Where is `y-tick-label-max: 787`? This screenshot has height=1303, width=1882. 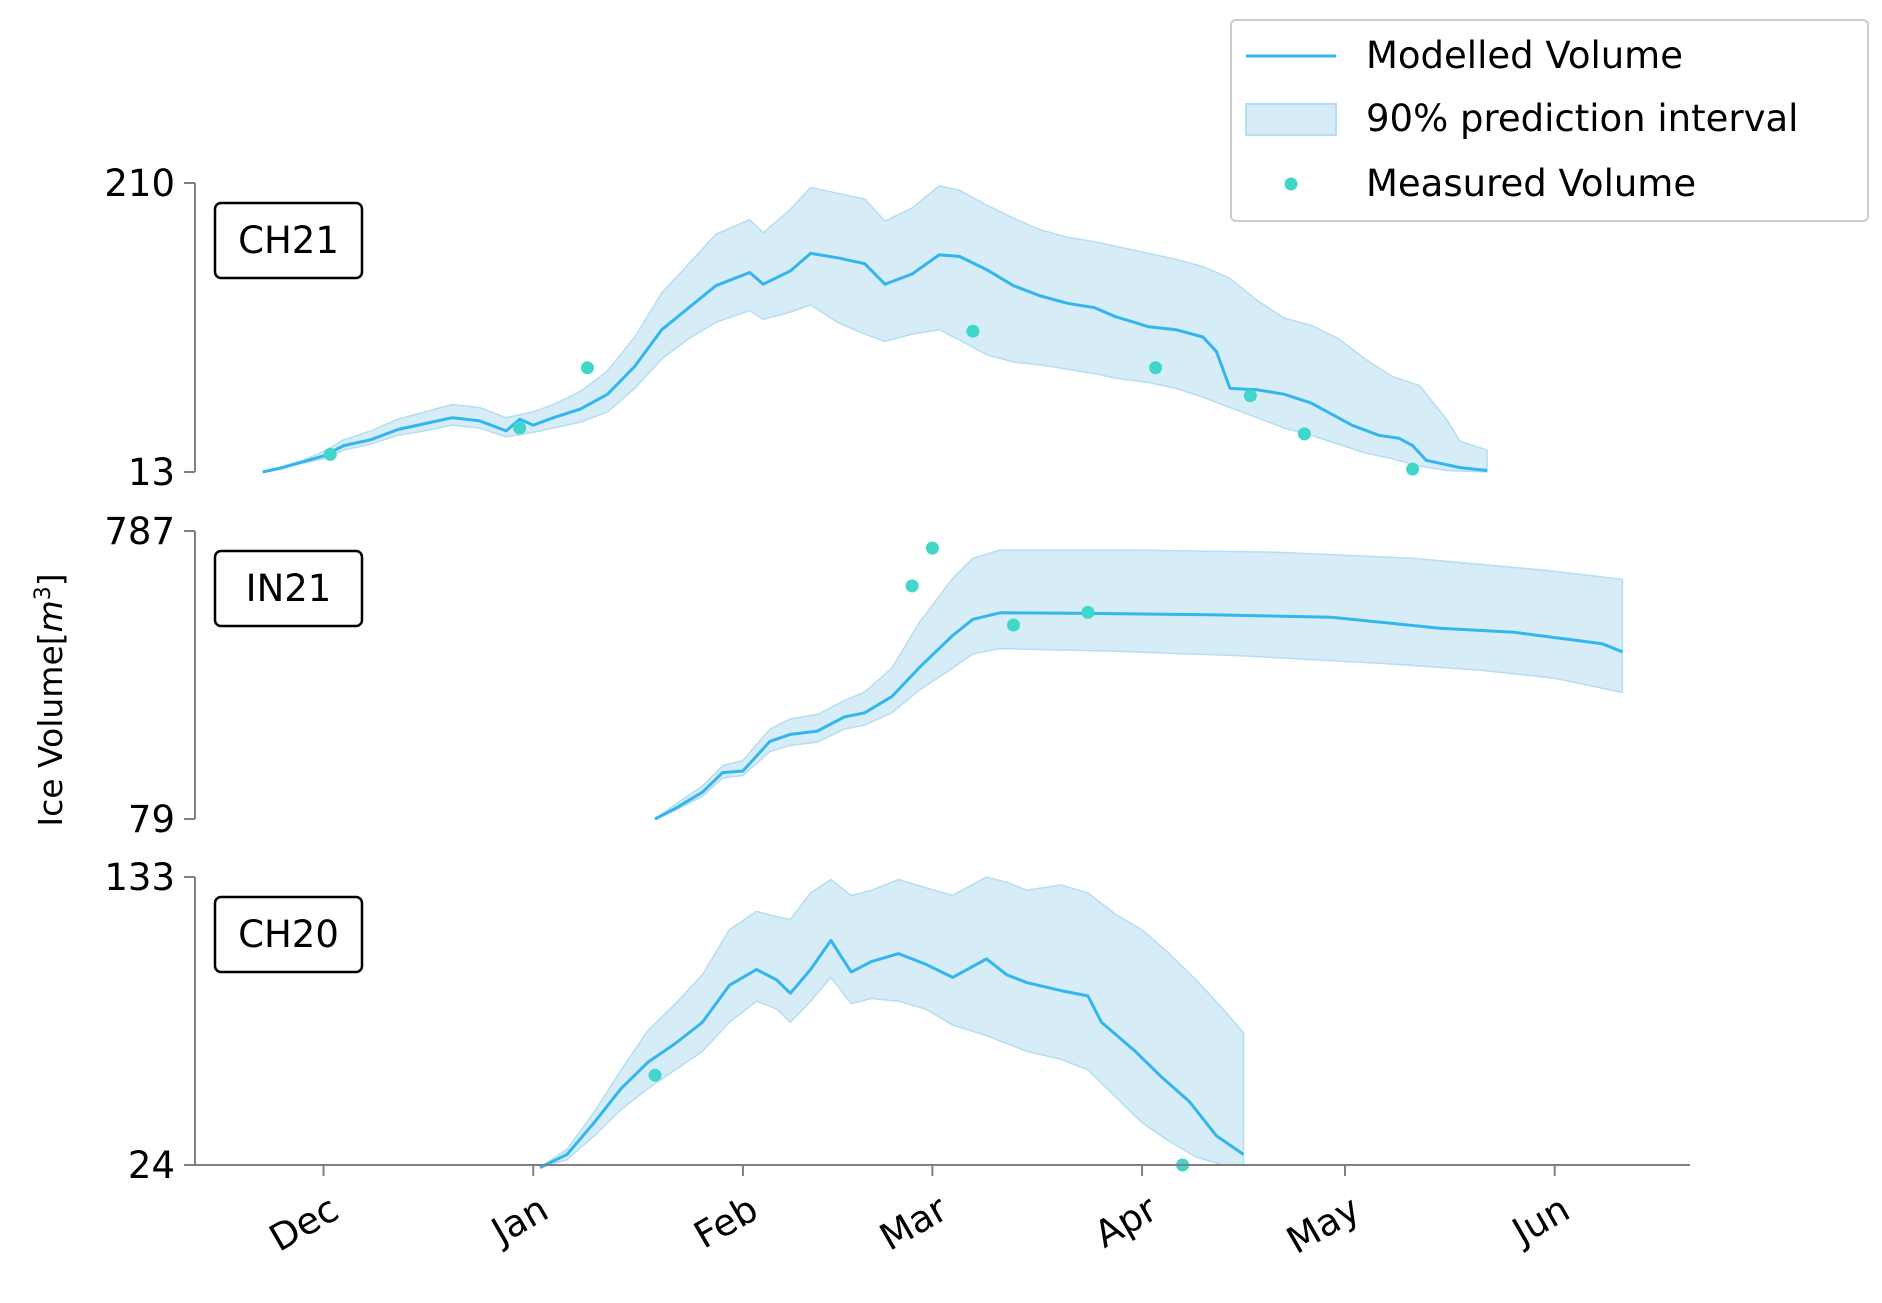
y-tick-label-max: 787 is located at coordinates (139, 531).